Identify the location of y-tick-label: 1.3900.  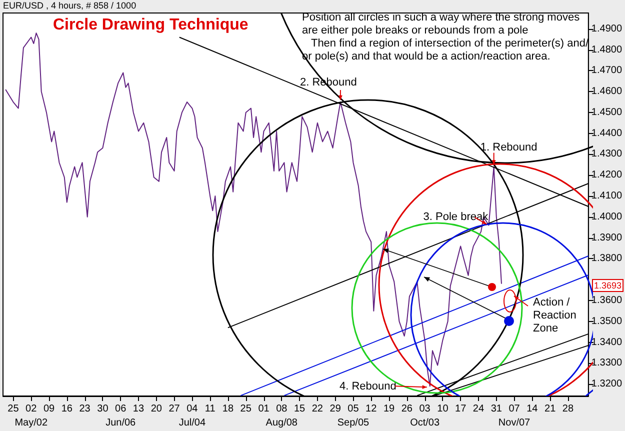
(606, 238).